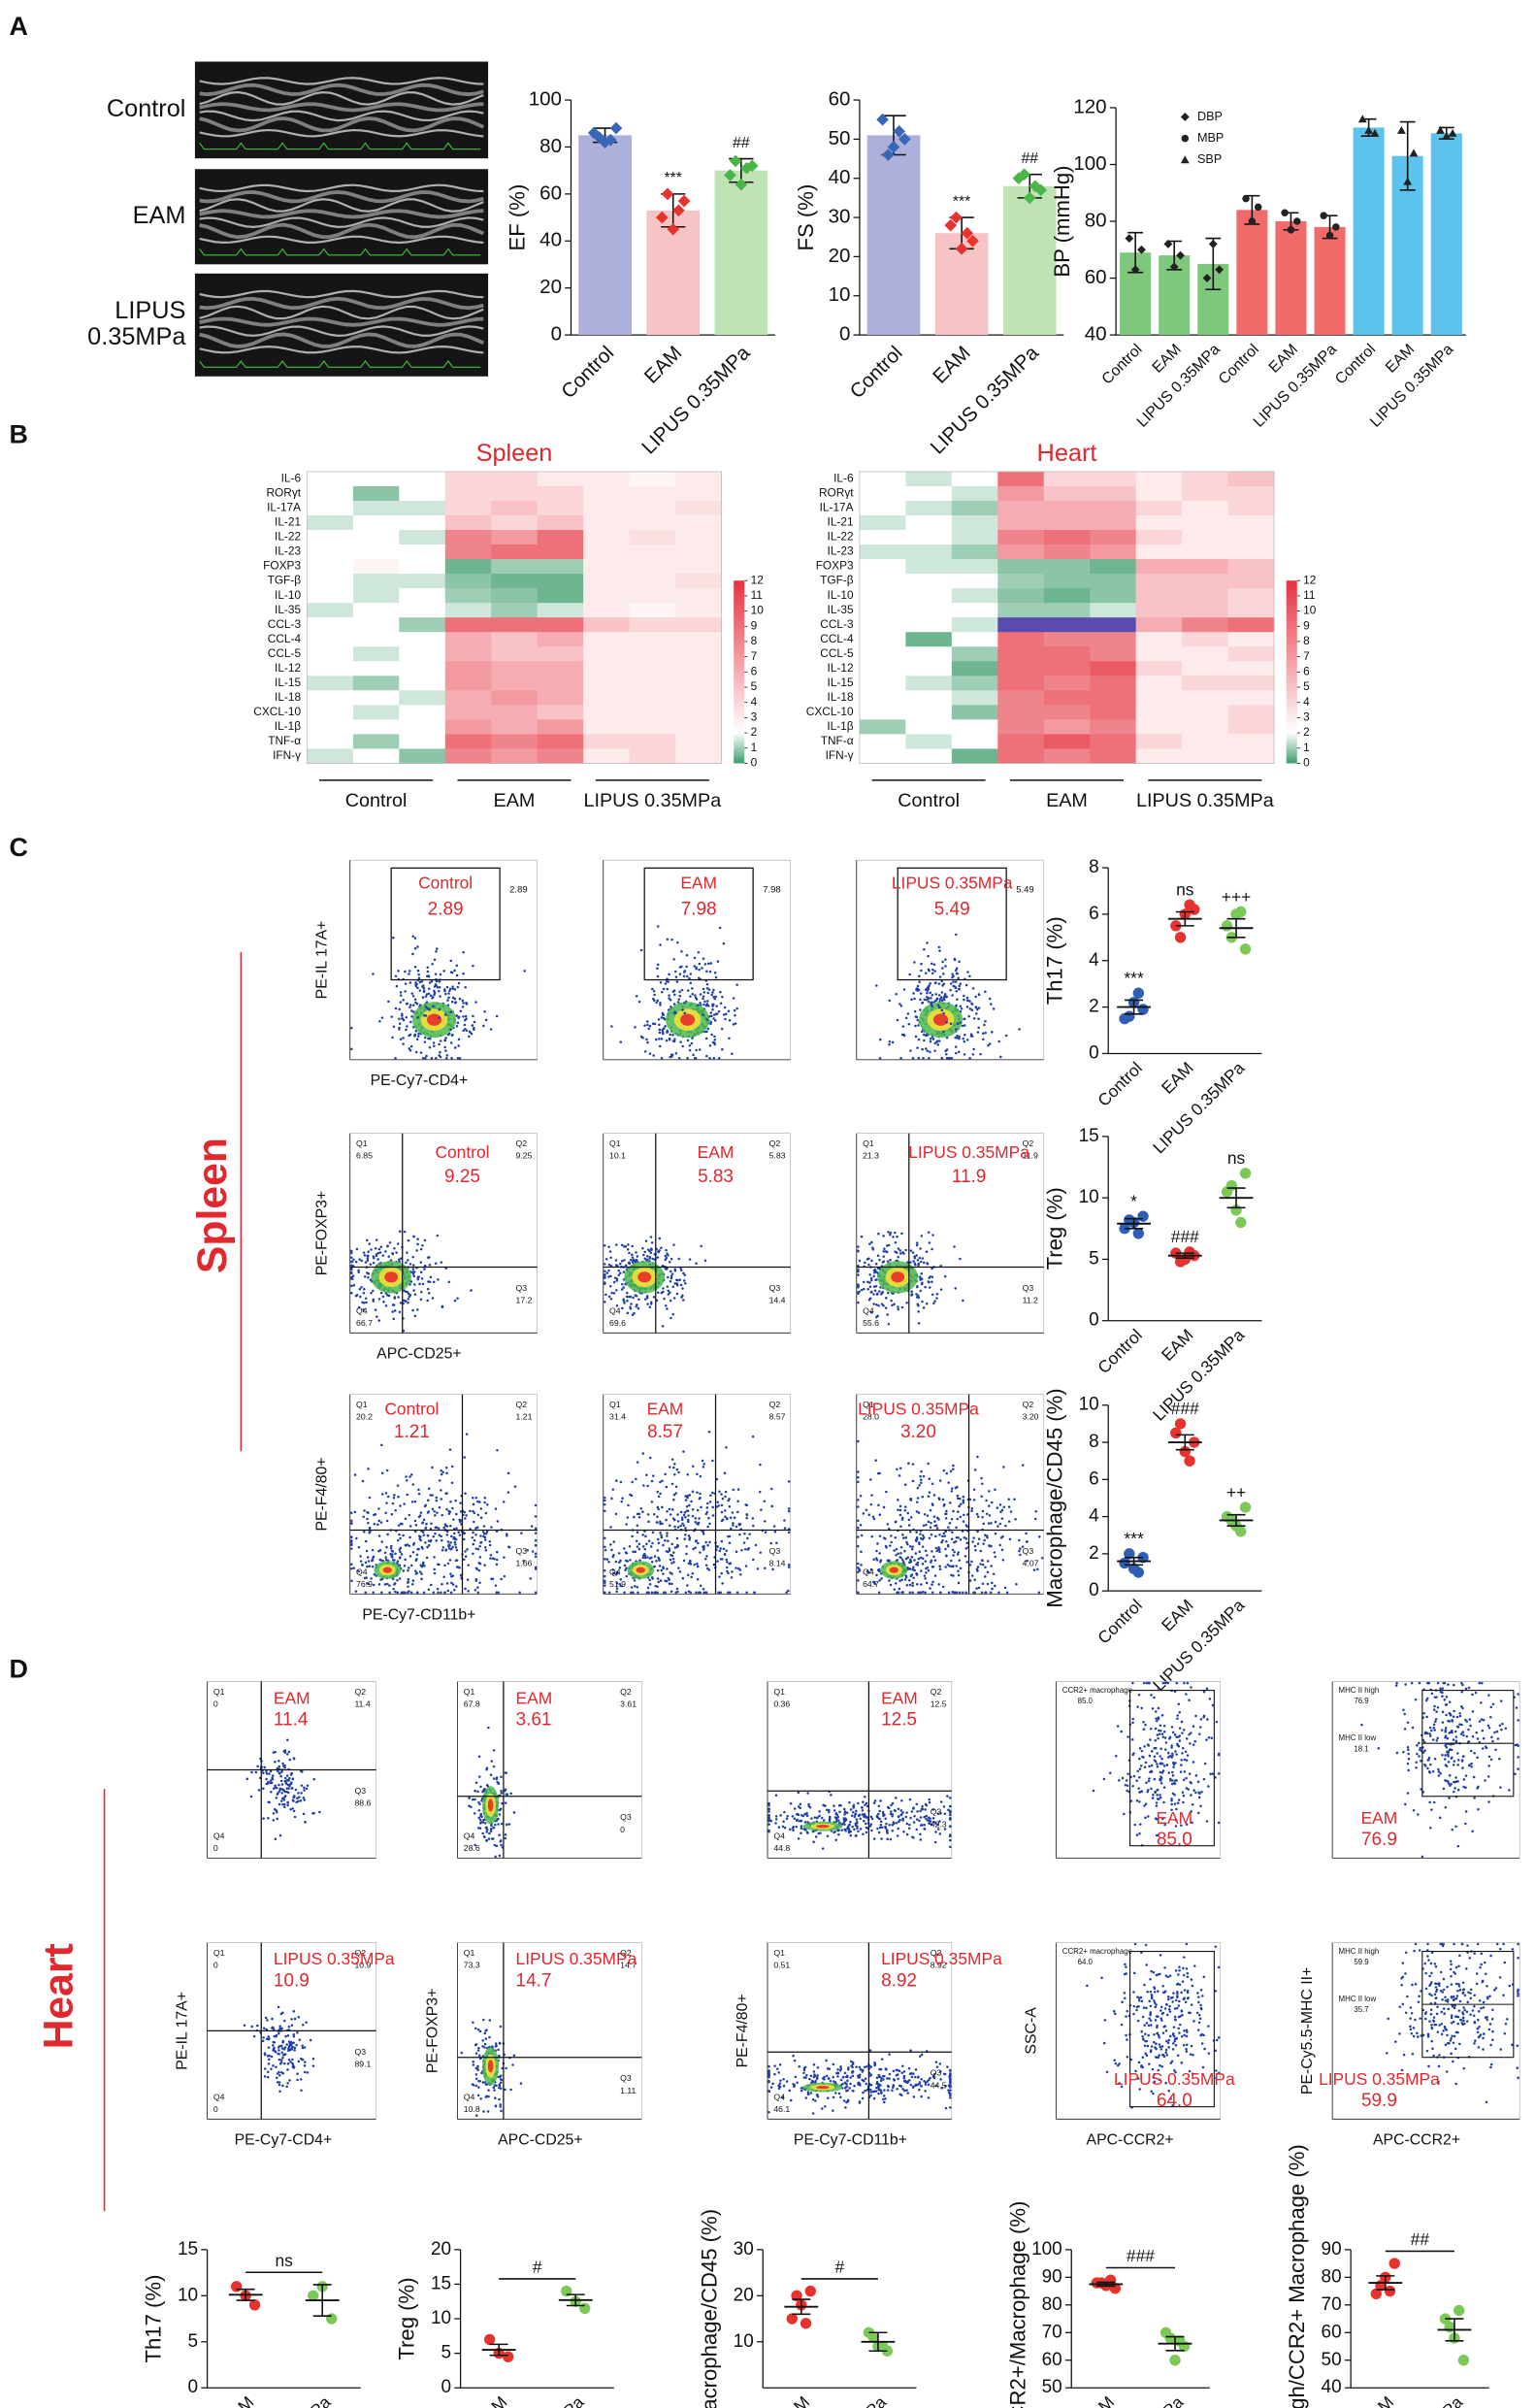  What do you see at coordinates (288, 682) in the screenshot?
I see `row-label: IL-15` at bounding box center [288, 682].